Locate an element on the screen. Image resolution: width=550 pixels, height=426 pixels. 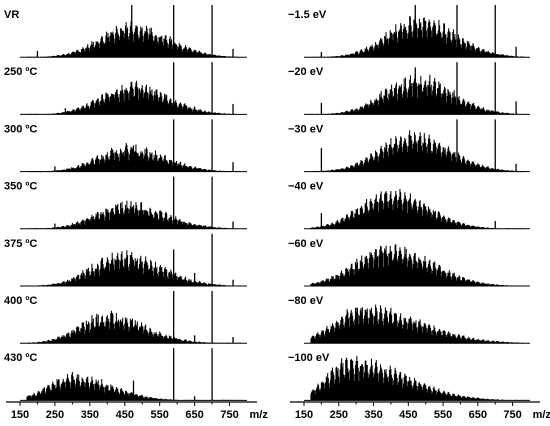
spectrum-panel: 430 ºC is located at coordinates (125, 374).